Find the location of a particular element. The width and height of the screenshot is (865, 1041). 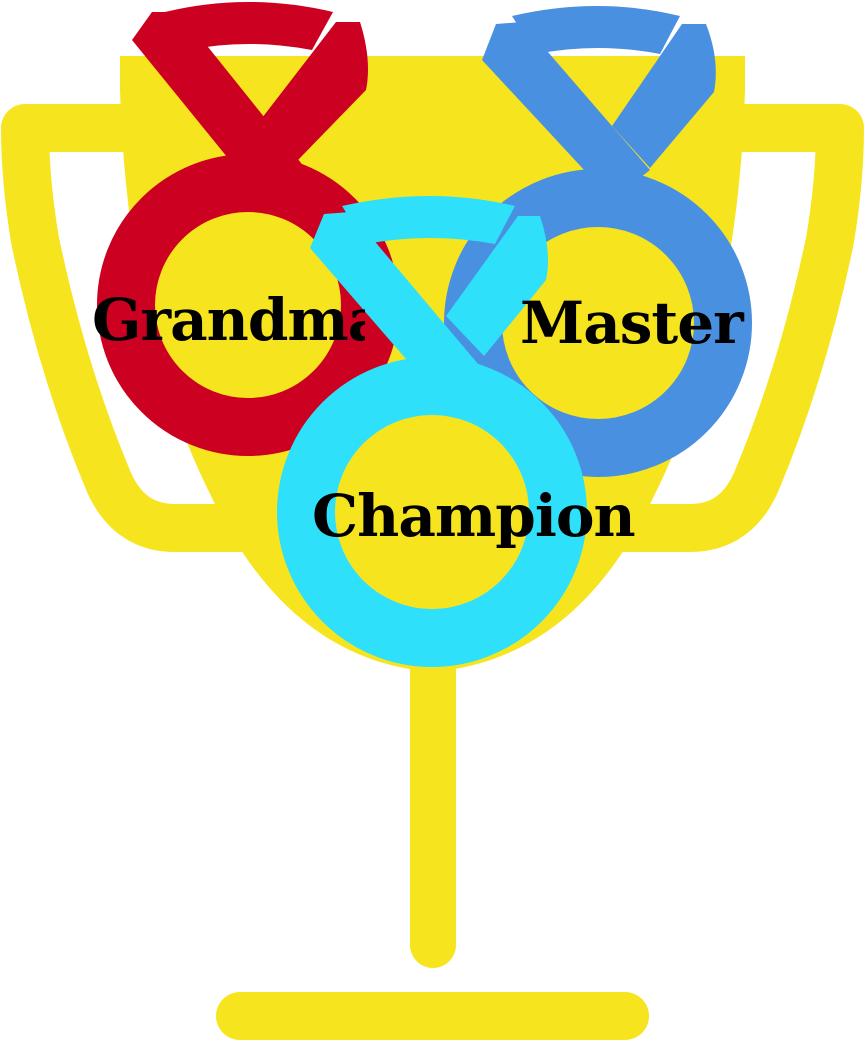

cyan-medal-ribbon-left is located at coordinates (394, 304).